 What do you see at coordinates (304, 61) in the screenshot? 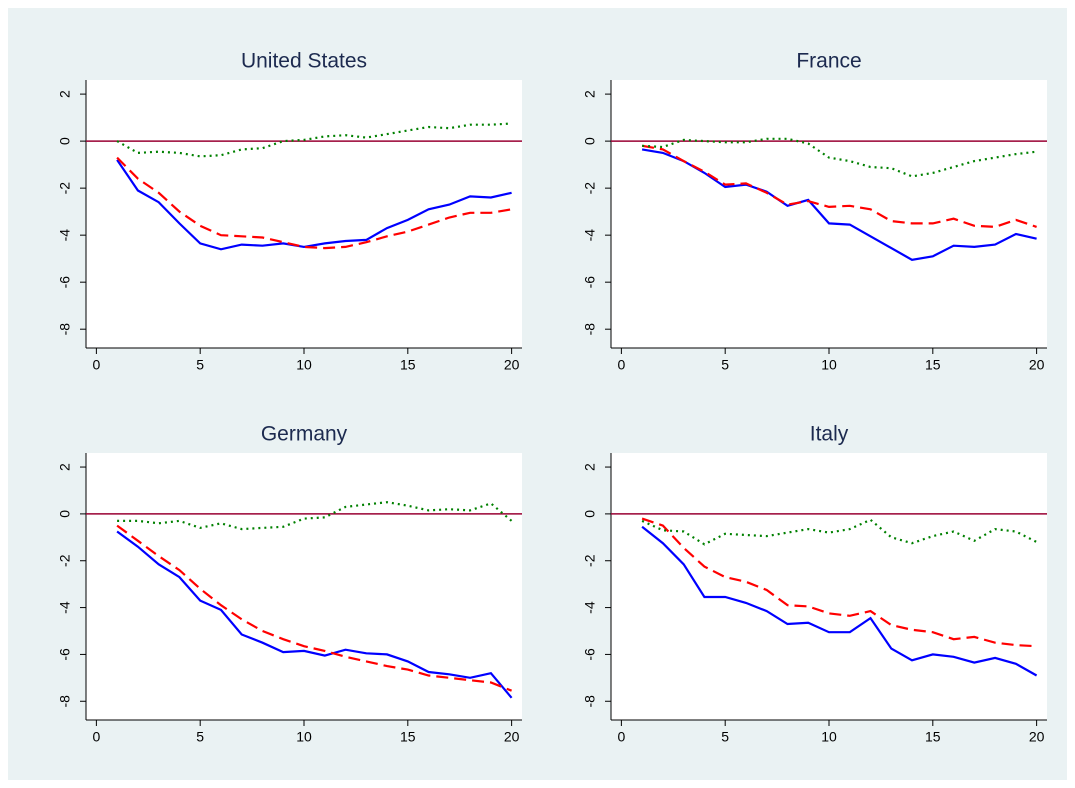
I see `panel-title: United States` at bounding box center [304, 61].